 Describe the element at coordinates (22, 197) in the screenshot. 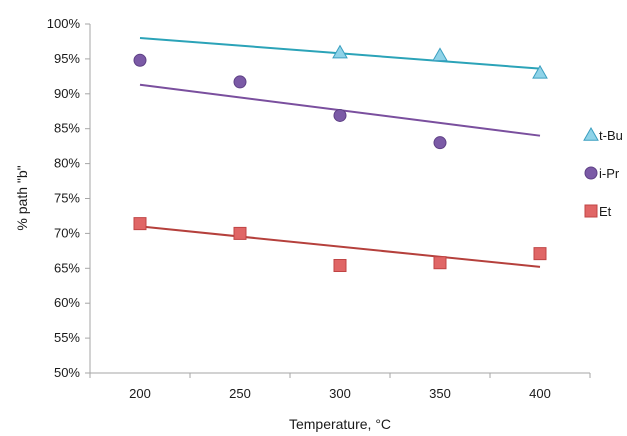

I see `y-axis-title: % path "b"` at that location.